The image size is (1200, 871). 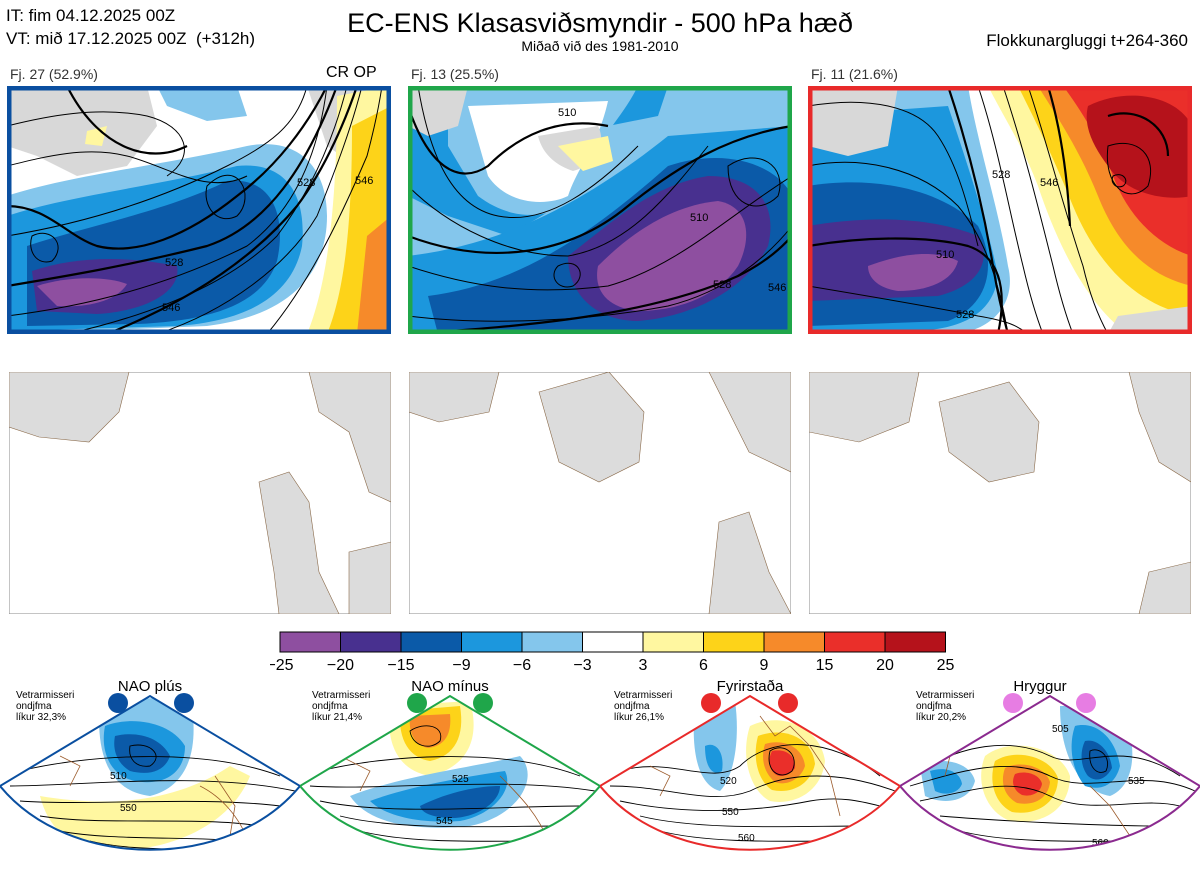 I want to click on cluster-1-label: Fj. 27 (52.9%), so click(x=54, y=74).